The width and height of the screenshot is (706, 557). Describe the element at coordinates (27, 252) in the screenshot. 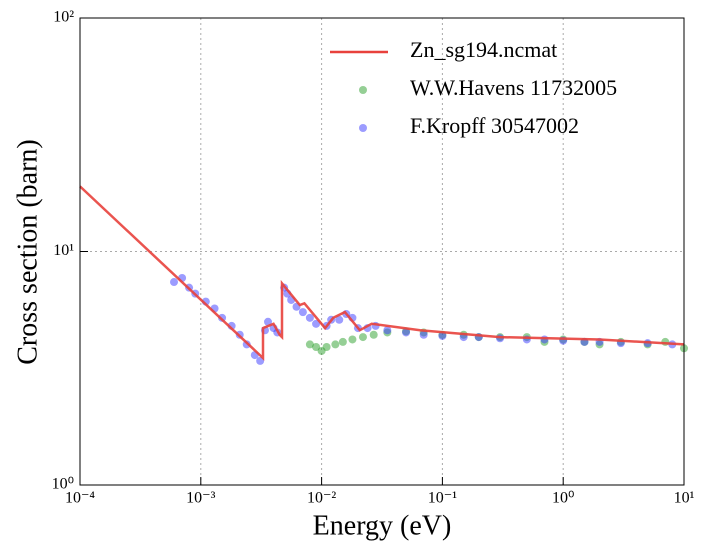

I see `y-axis-label: Cross section (barn)` at that location.